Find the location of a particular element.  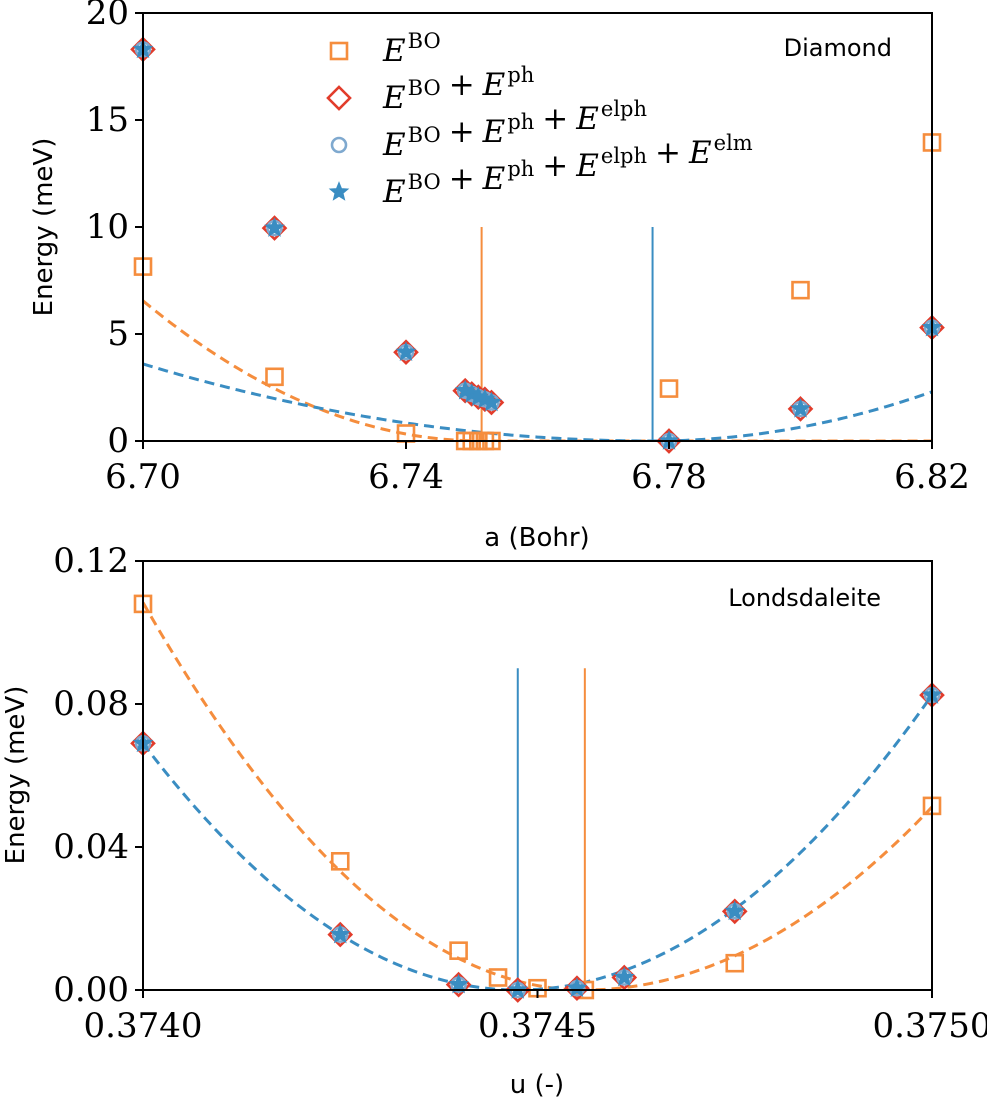

legend-marker-square is located at coordinates (339, 51).